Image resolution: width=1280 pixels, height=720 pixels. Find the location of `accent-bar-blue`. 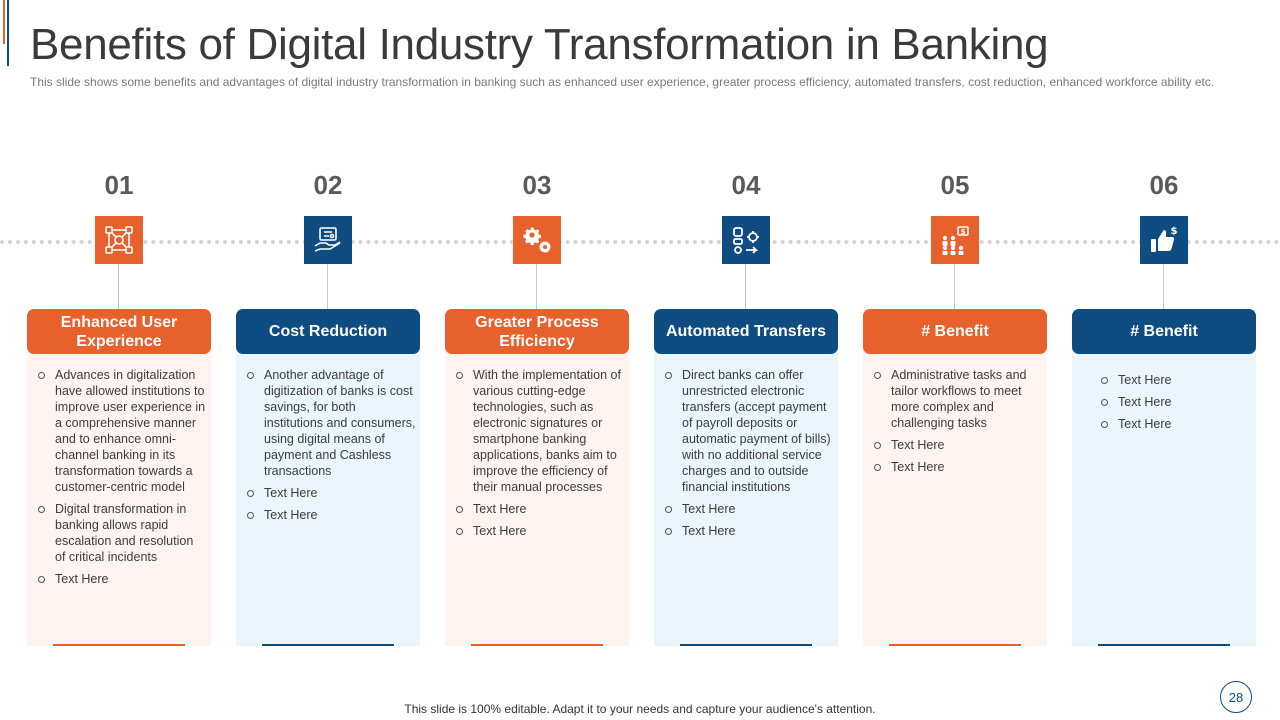

accent-bar-blue is located at coordinates (8, 33).